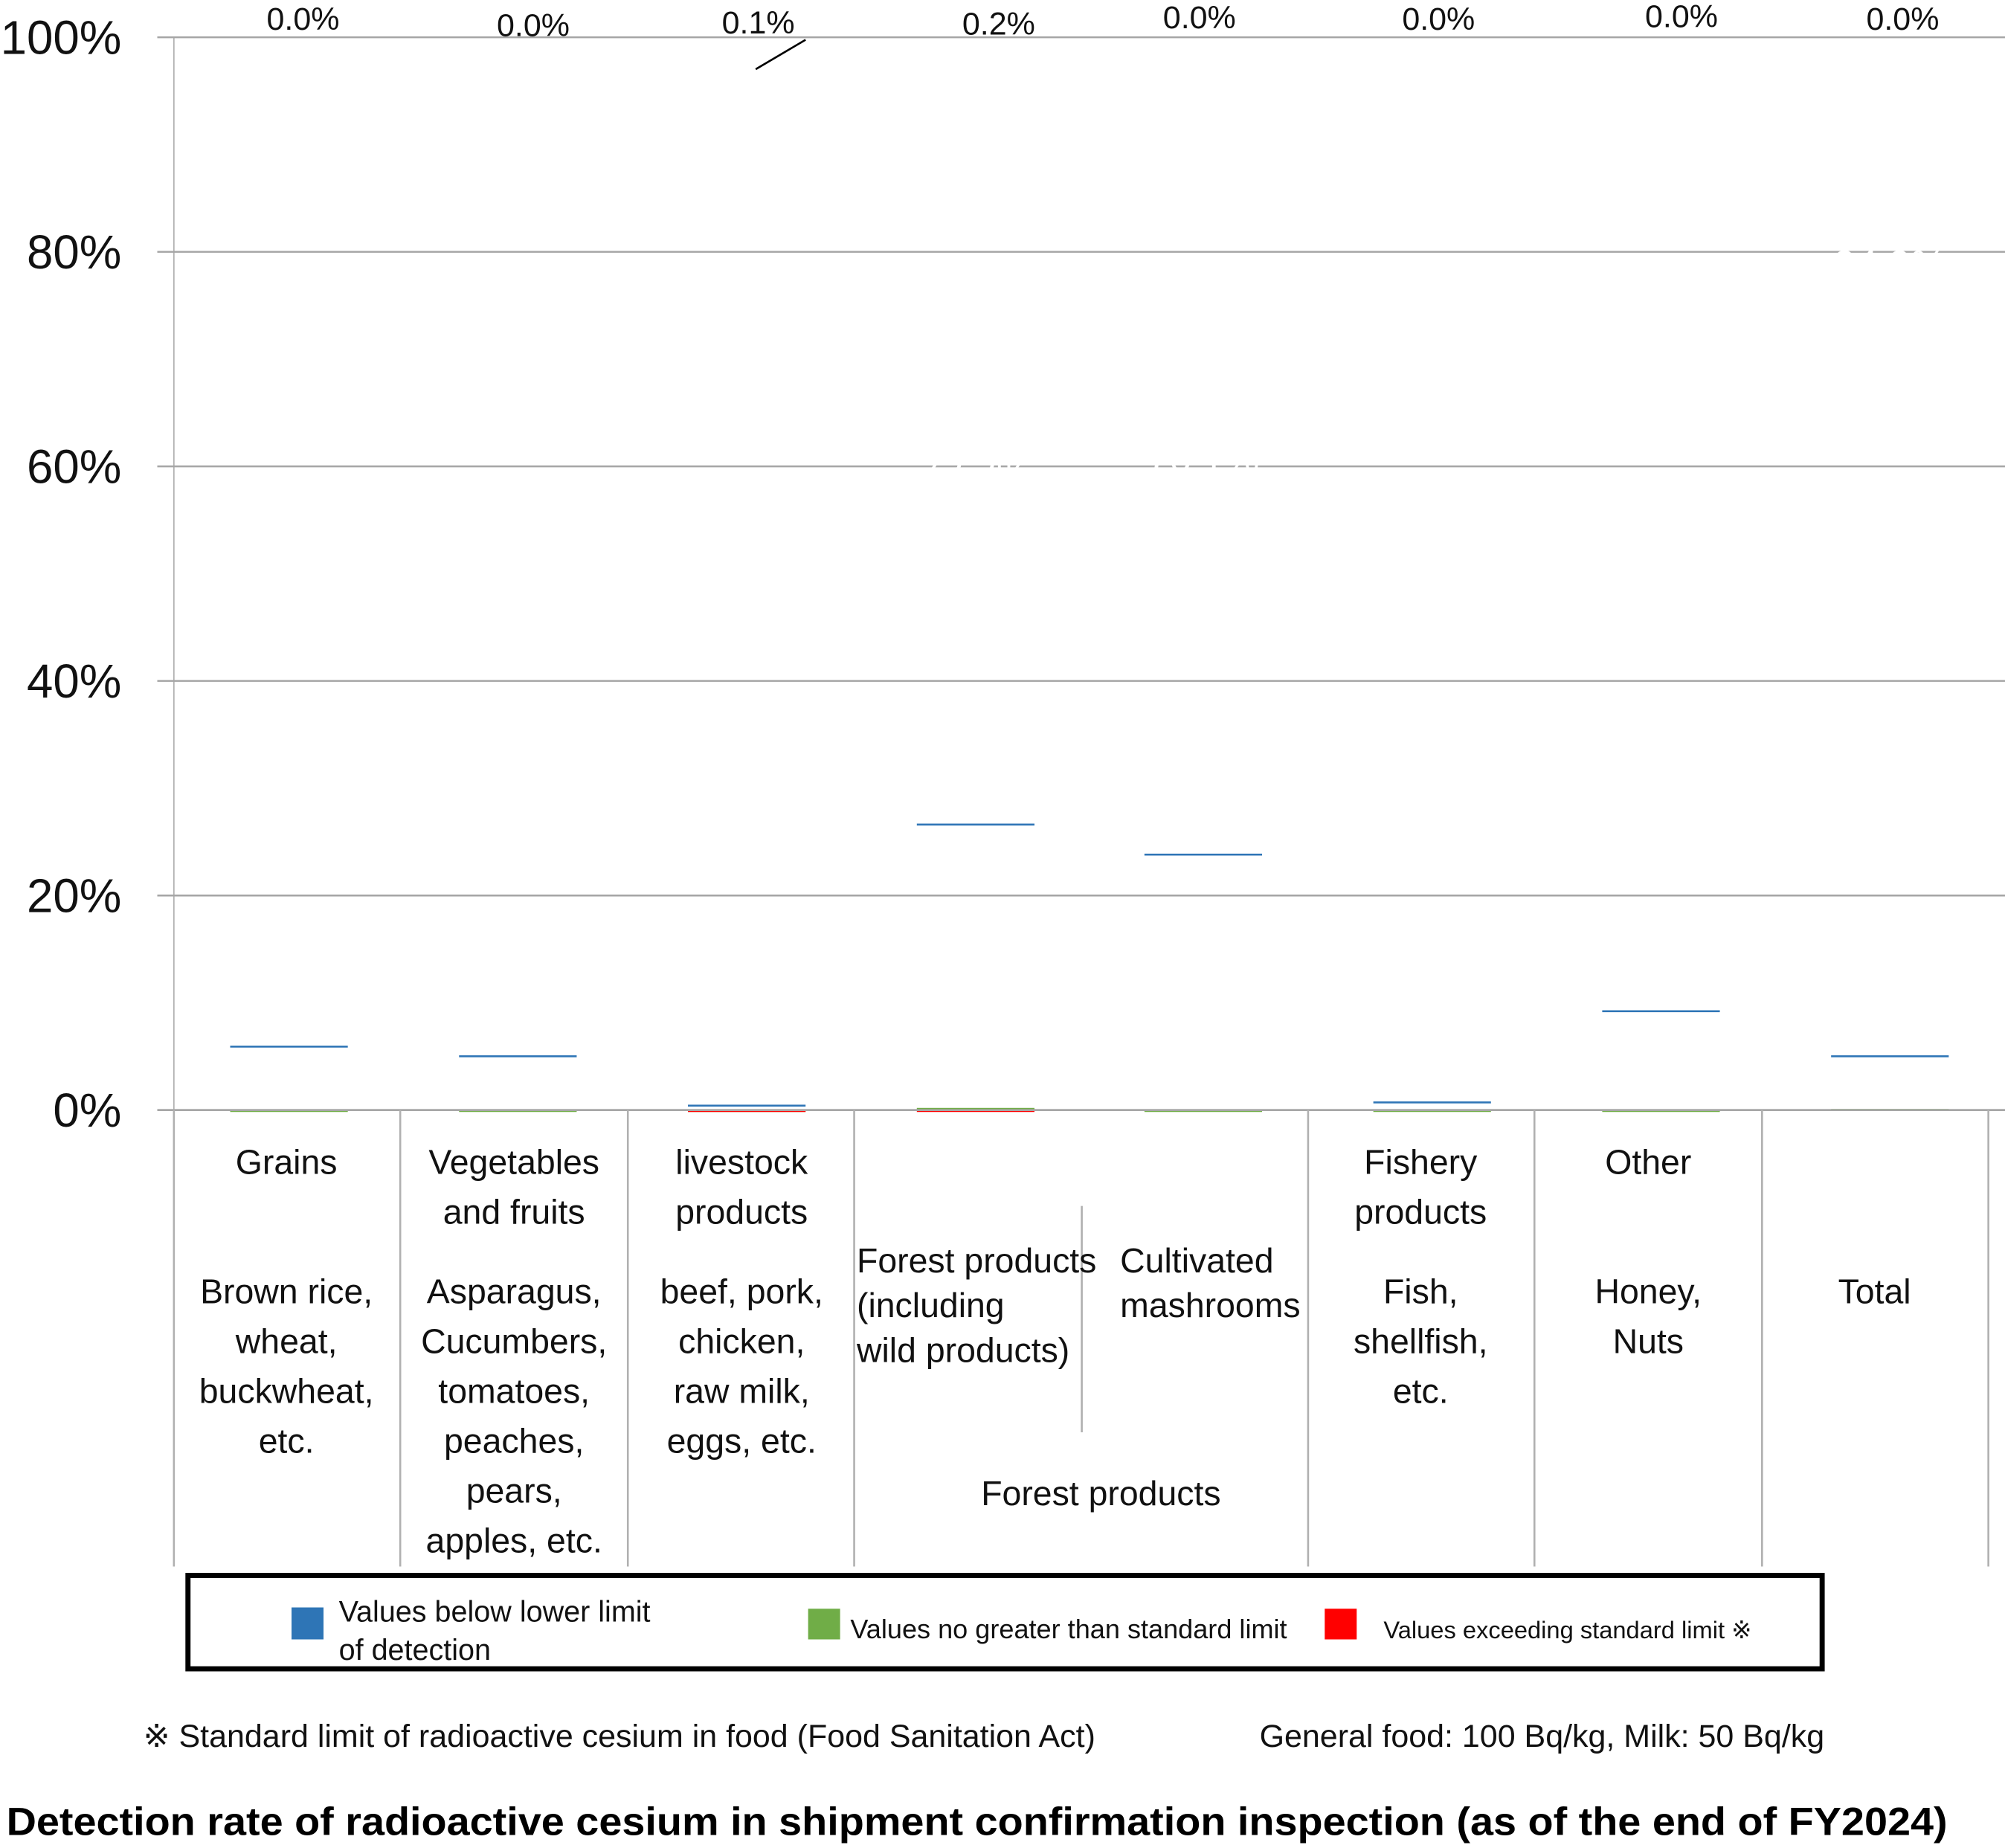 This screenshot has height=1848, width=2005. What do you see at coordinates (289, 81) in the screenshot?
I see `label-within-limit: 6.0%` at bounding box center [289, 81].